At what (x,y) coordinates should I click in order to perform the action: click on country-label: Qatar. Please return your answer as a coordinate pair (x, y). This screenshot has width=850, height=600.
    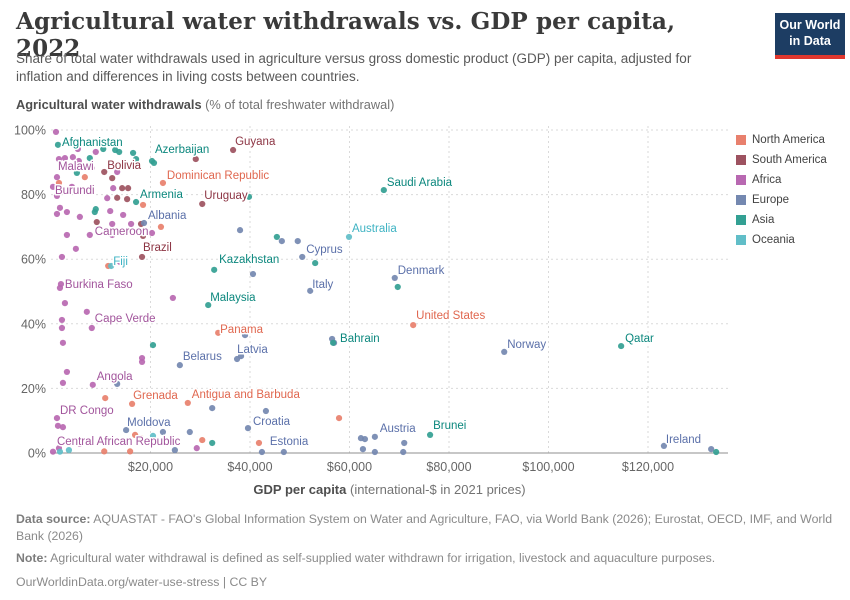
    Looking at the image, I should click on (640, 339).